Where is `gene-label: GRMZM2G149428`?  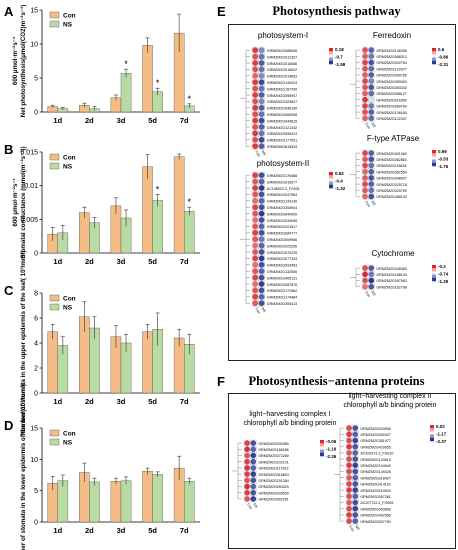
gene-label: GRMZM2G149428 is located at coordinates (375, 472).